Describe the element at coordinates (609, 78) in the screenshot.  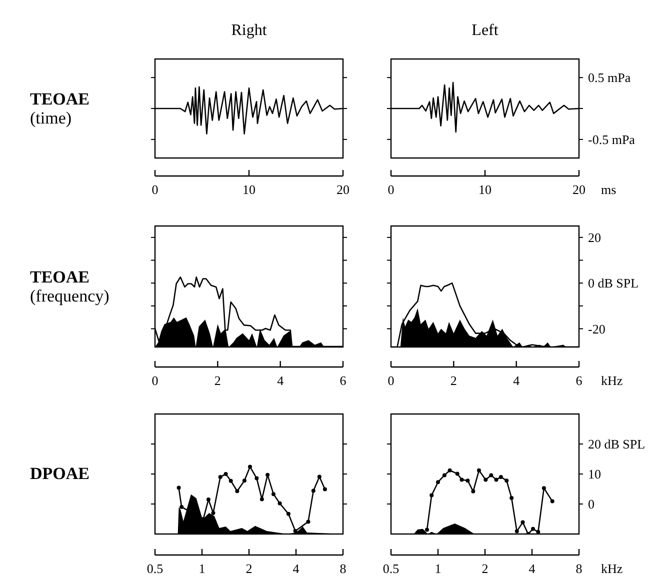
I see `y-tick-label: 0.5 mPa` at that location.